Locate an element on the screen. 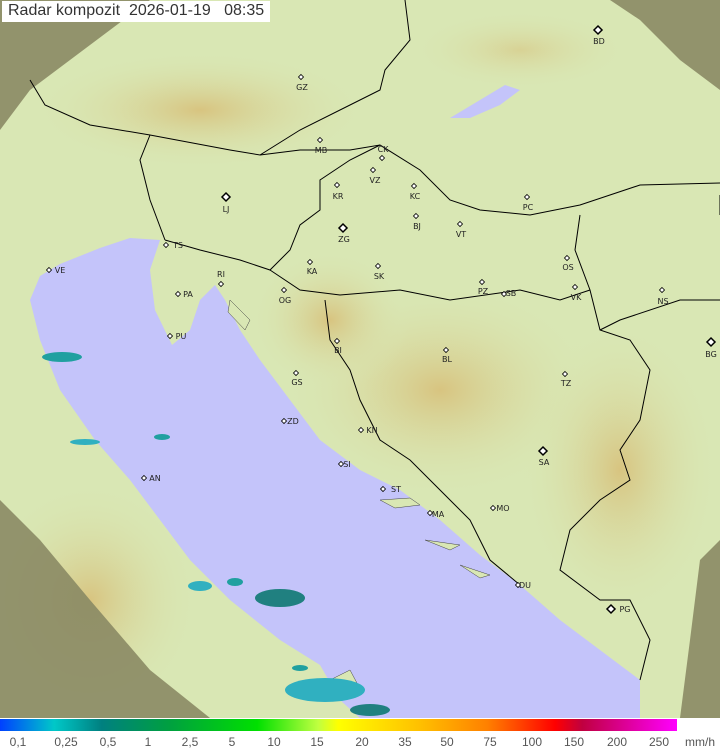  legend-tick: 0,5 is located at coordinates (108, 742).